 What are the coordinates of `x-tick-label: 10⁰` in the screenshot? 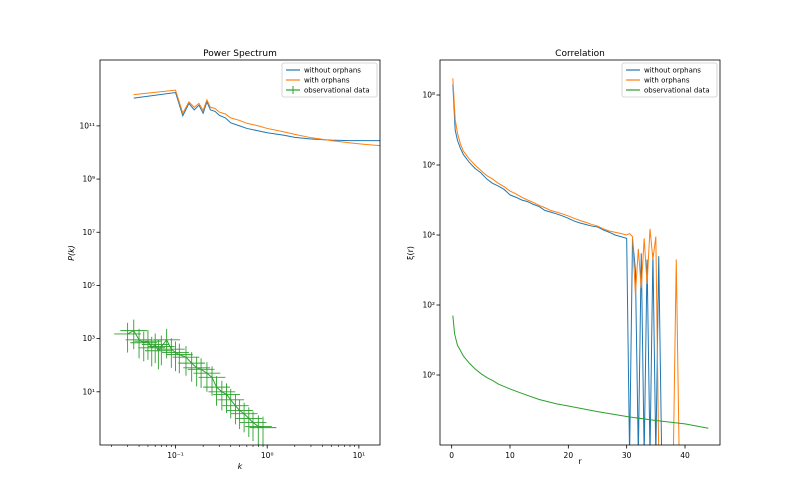 It's located at (267, 455).